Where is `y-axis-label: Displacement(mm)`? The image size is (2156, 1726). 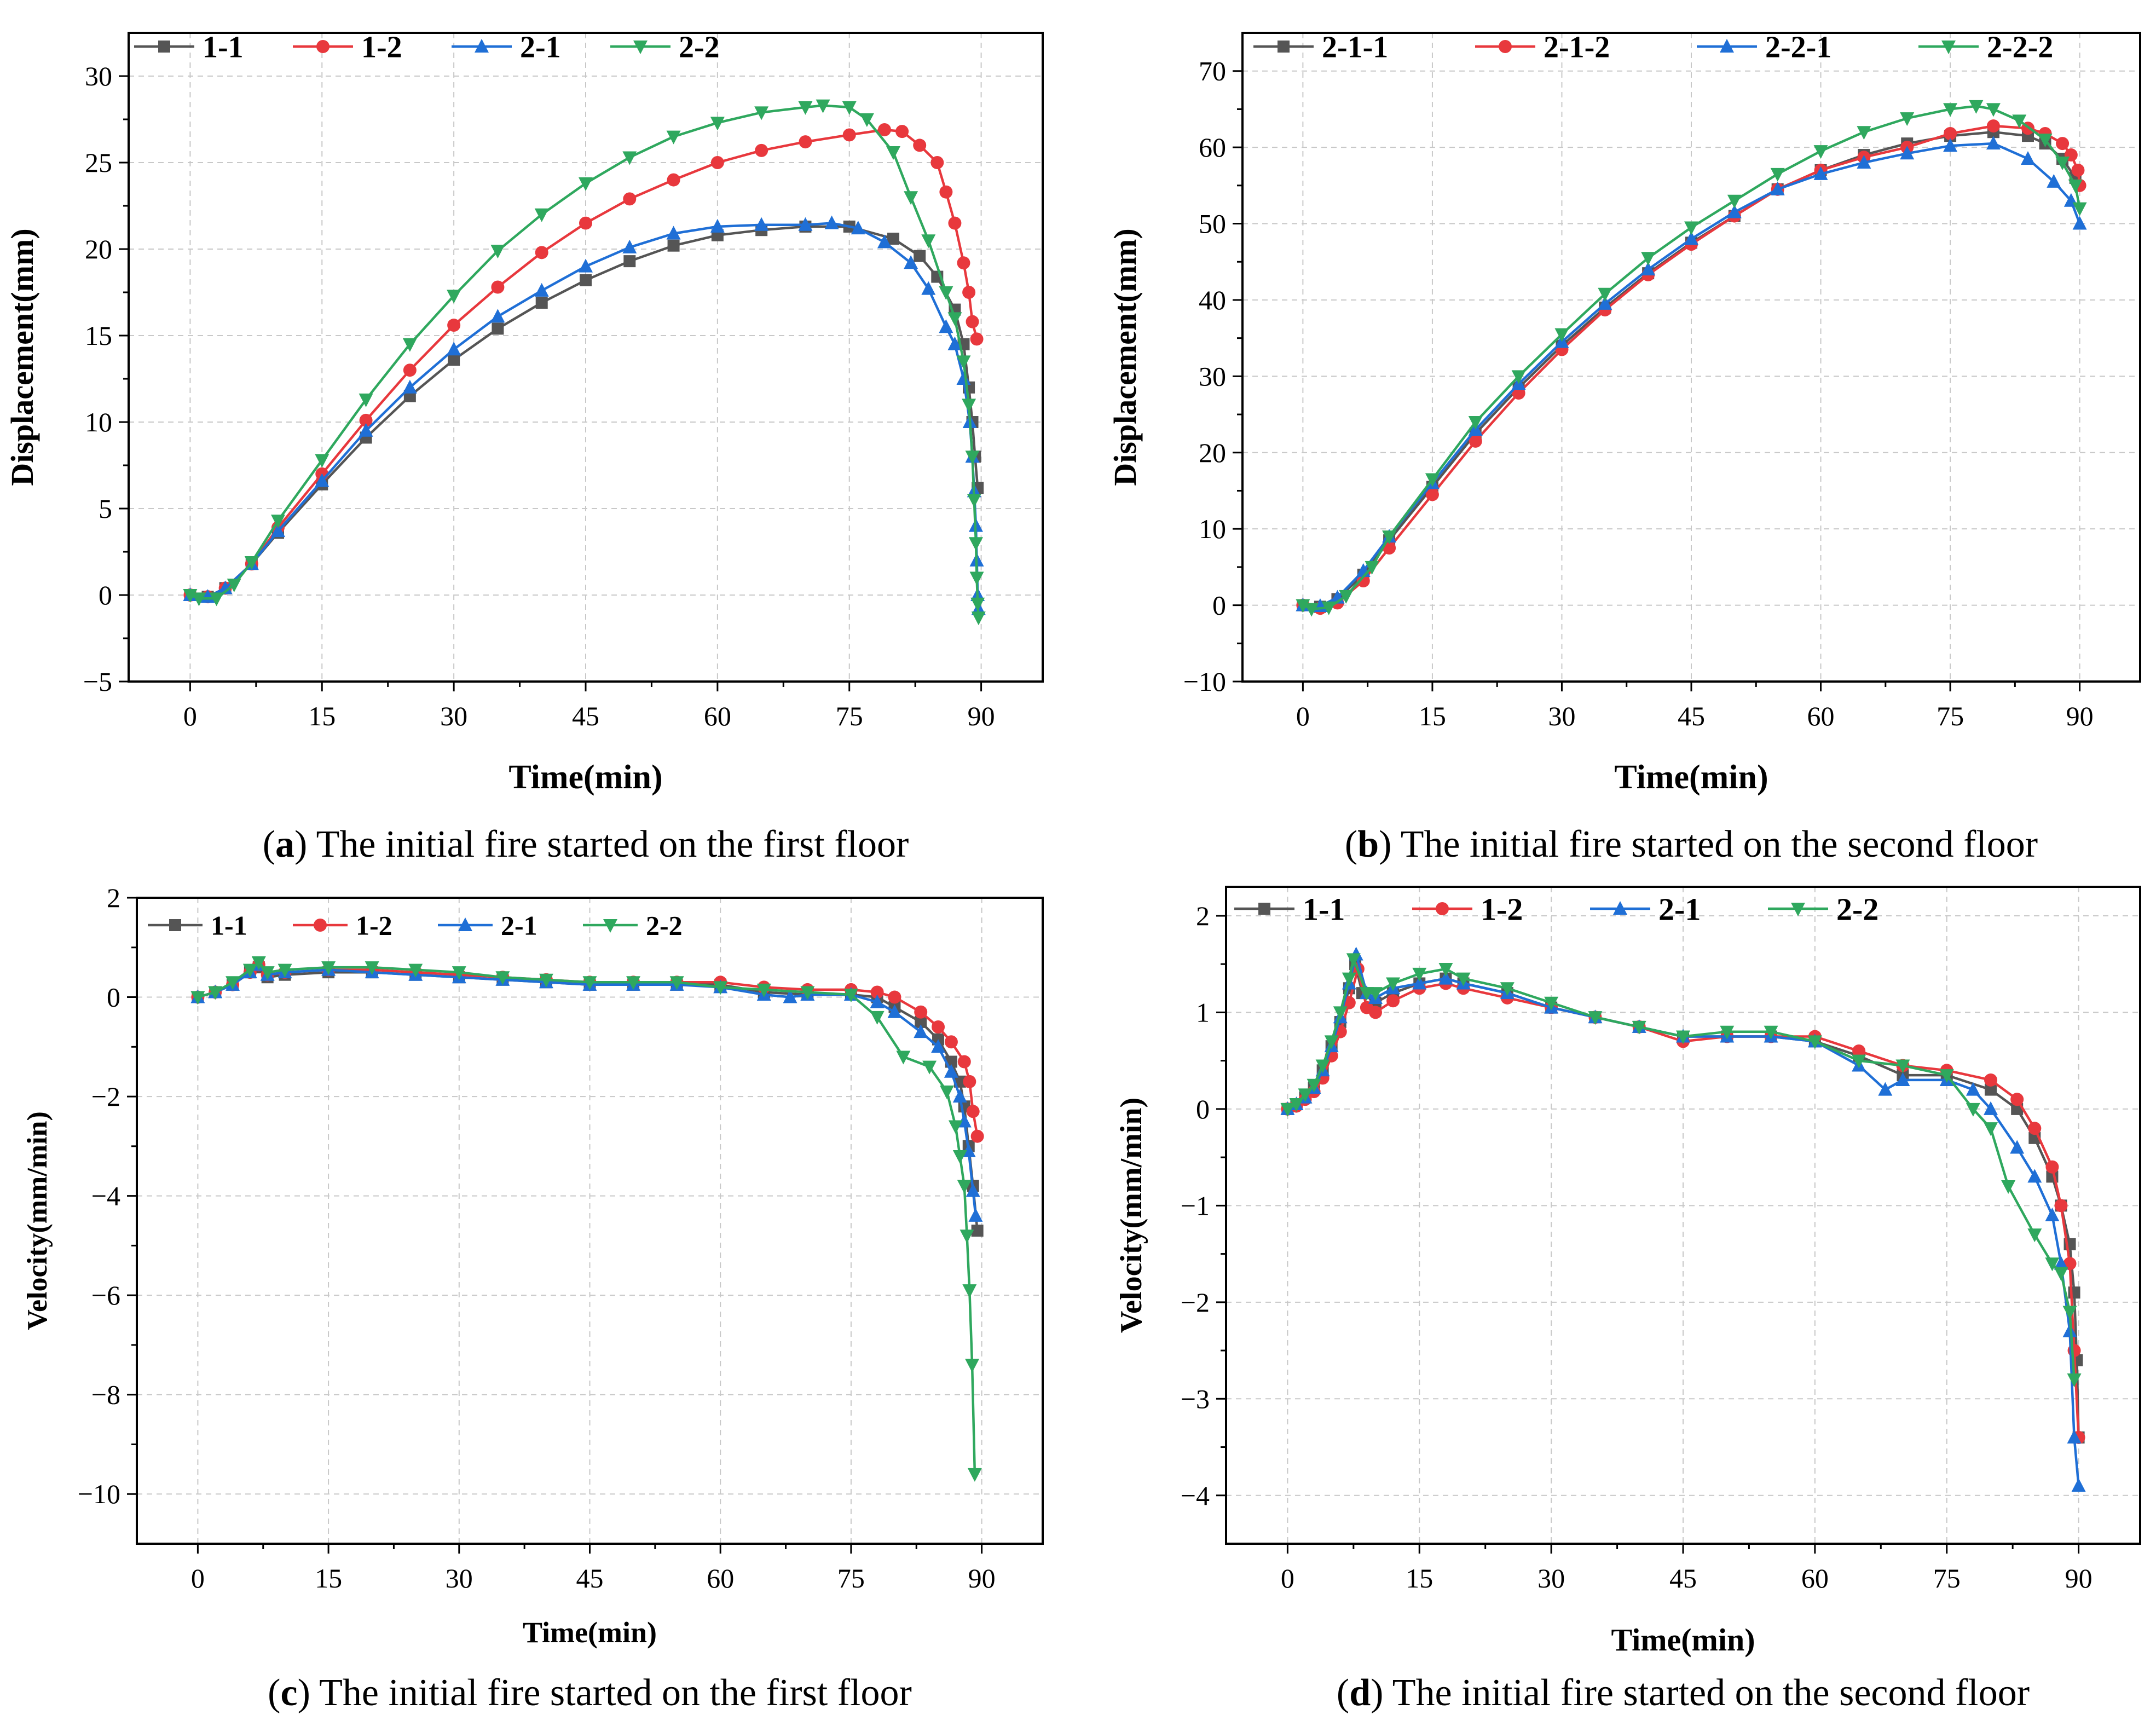
y-axis-label: Displacement(mm) is located at coordinates (1125, 357).